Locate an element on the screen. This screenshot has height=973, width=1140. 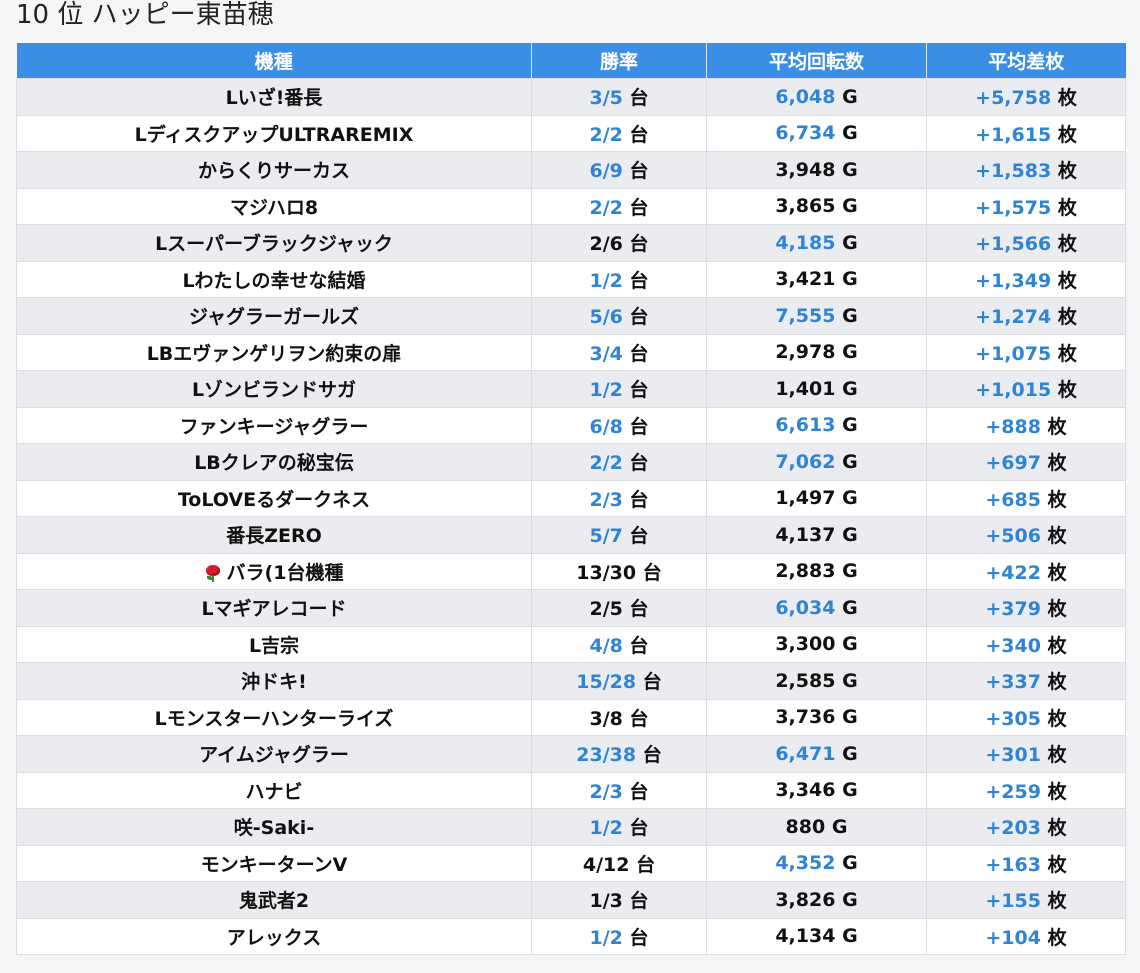
avg-spins-value: 2,883 is located at coordinates (805, 571).